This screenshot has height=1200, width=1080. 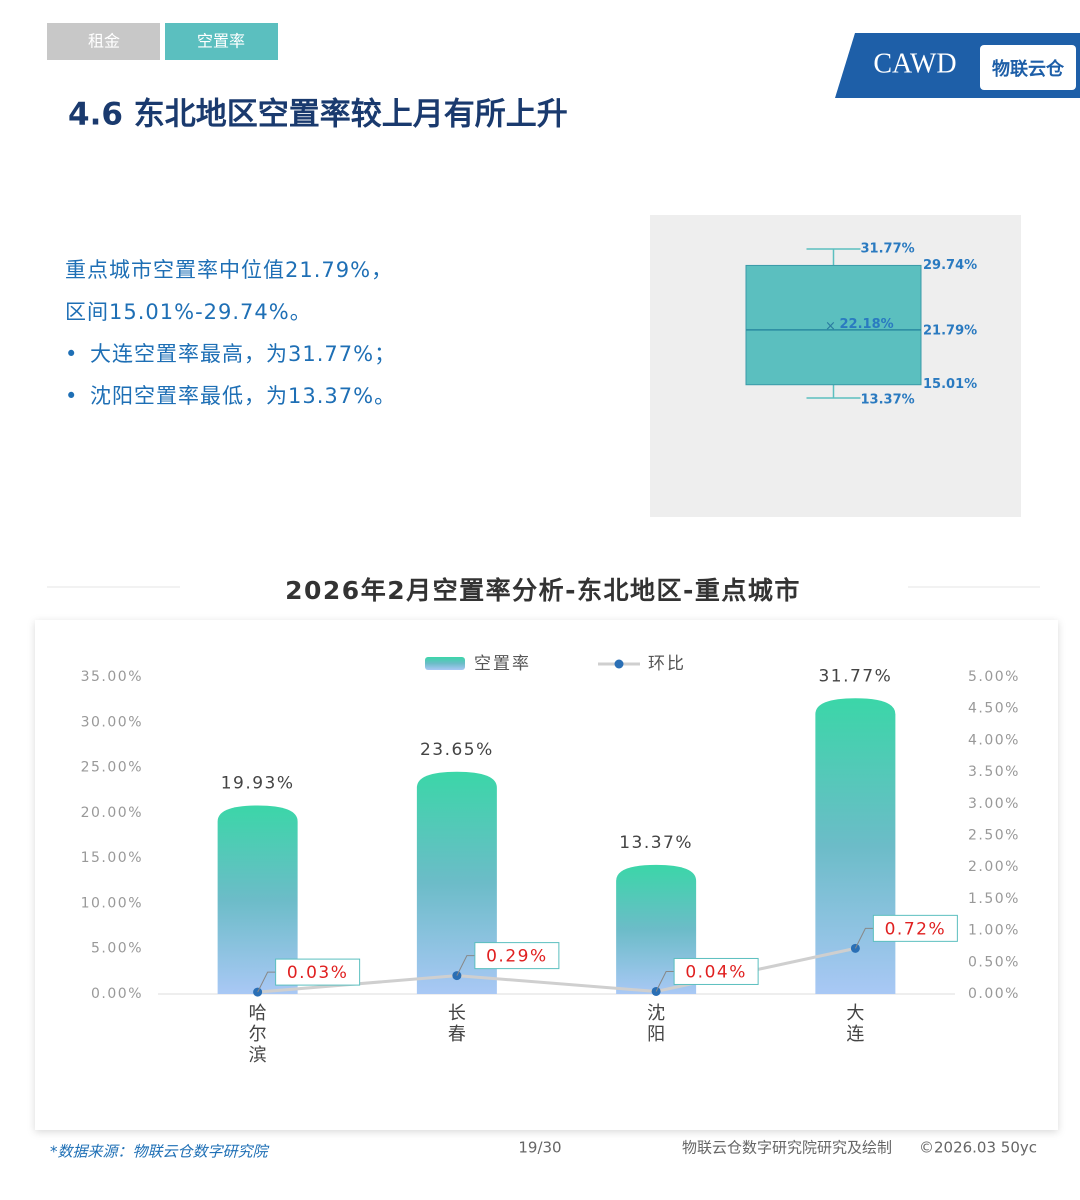 I want to click on x-tick-label: 哈尔滨, so click(x=258, y=1034).